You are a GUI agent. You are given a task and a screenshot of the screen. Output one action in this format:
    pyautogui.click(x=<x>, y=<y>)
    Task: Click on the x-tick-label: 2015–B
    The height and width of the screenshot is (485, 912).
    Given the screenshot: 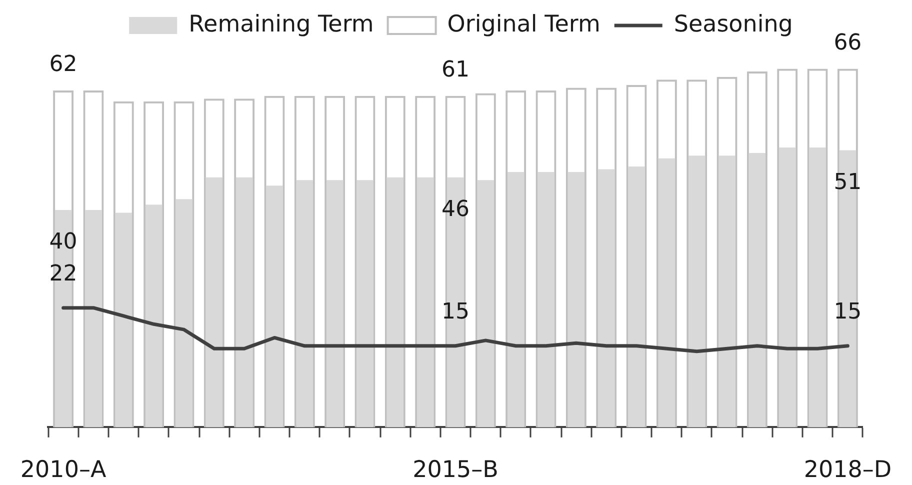 What is the action you would take?
    pyautogui.click(x=455, y=470)
    